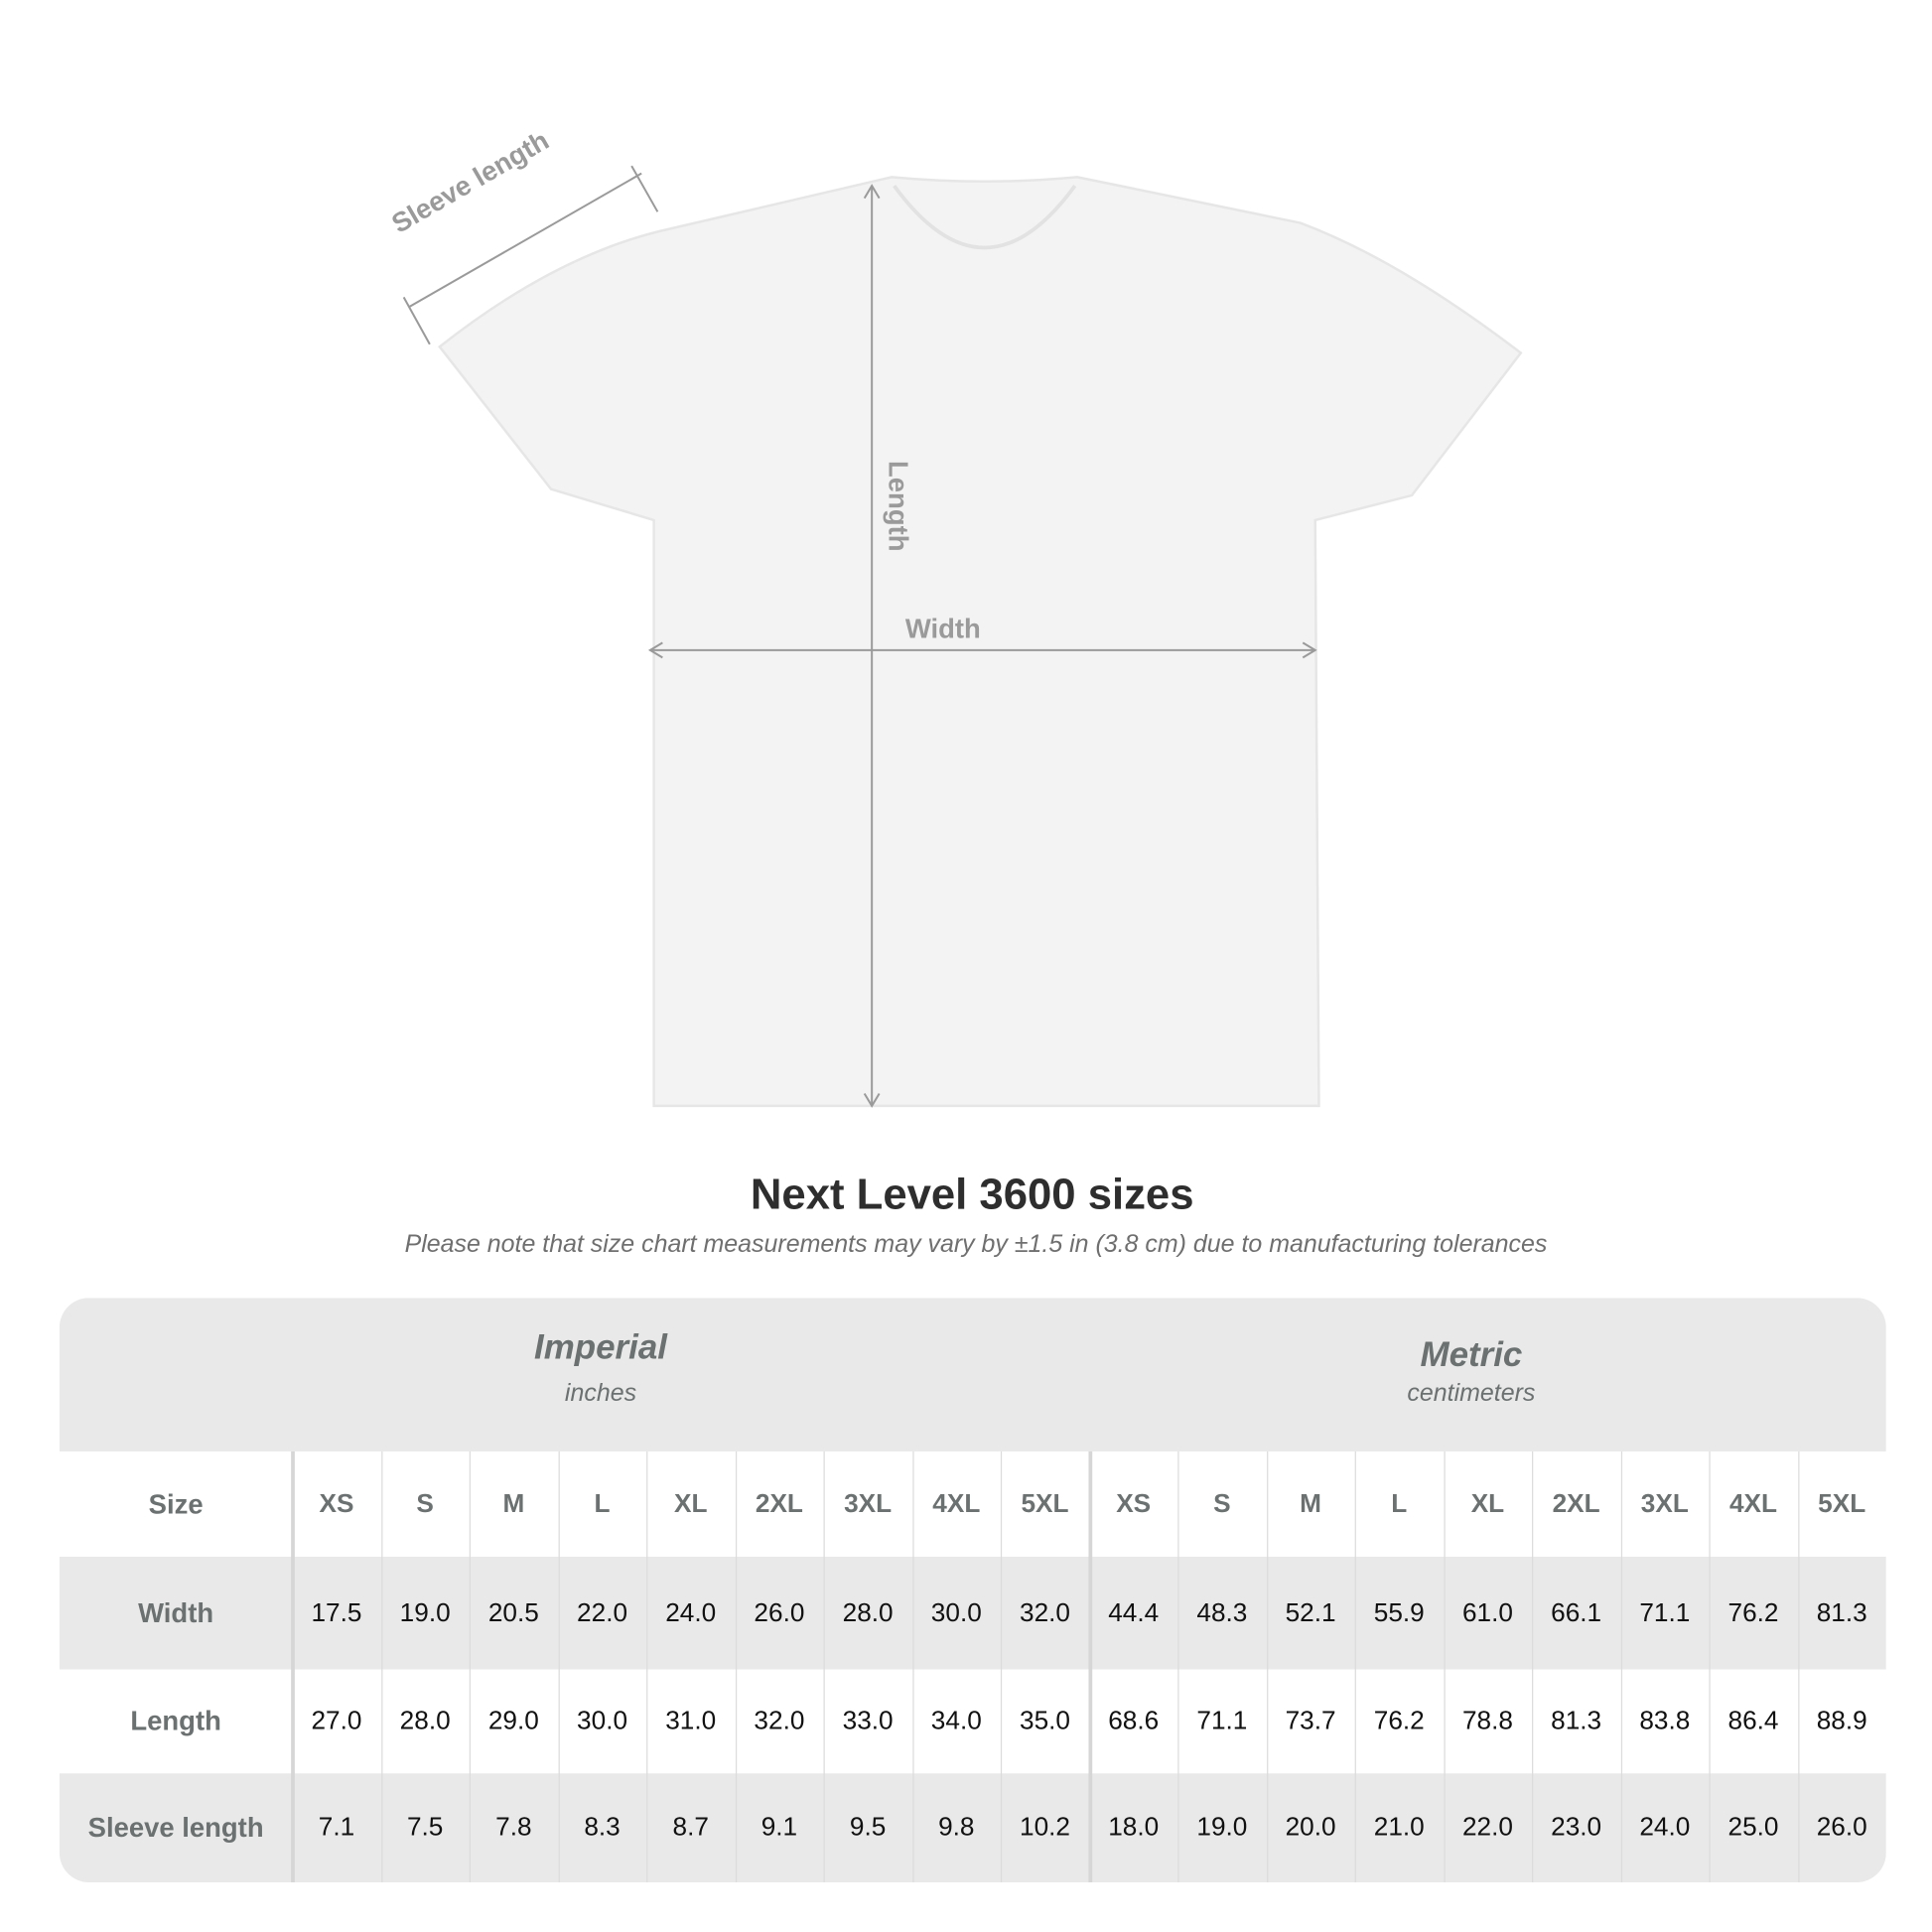 The width and height of the screenshot is (1932, 1932). What do you see at coordinates (868, 1828) in the screenshot?
I see `table-cell: 9.5` at bounding box center [868, 1828].